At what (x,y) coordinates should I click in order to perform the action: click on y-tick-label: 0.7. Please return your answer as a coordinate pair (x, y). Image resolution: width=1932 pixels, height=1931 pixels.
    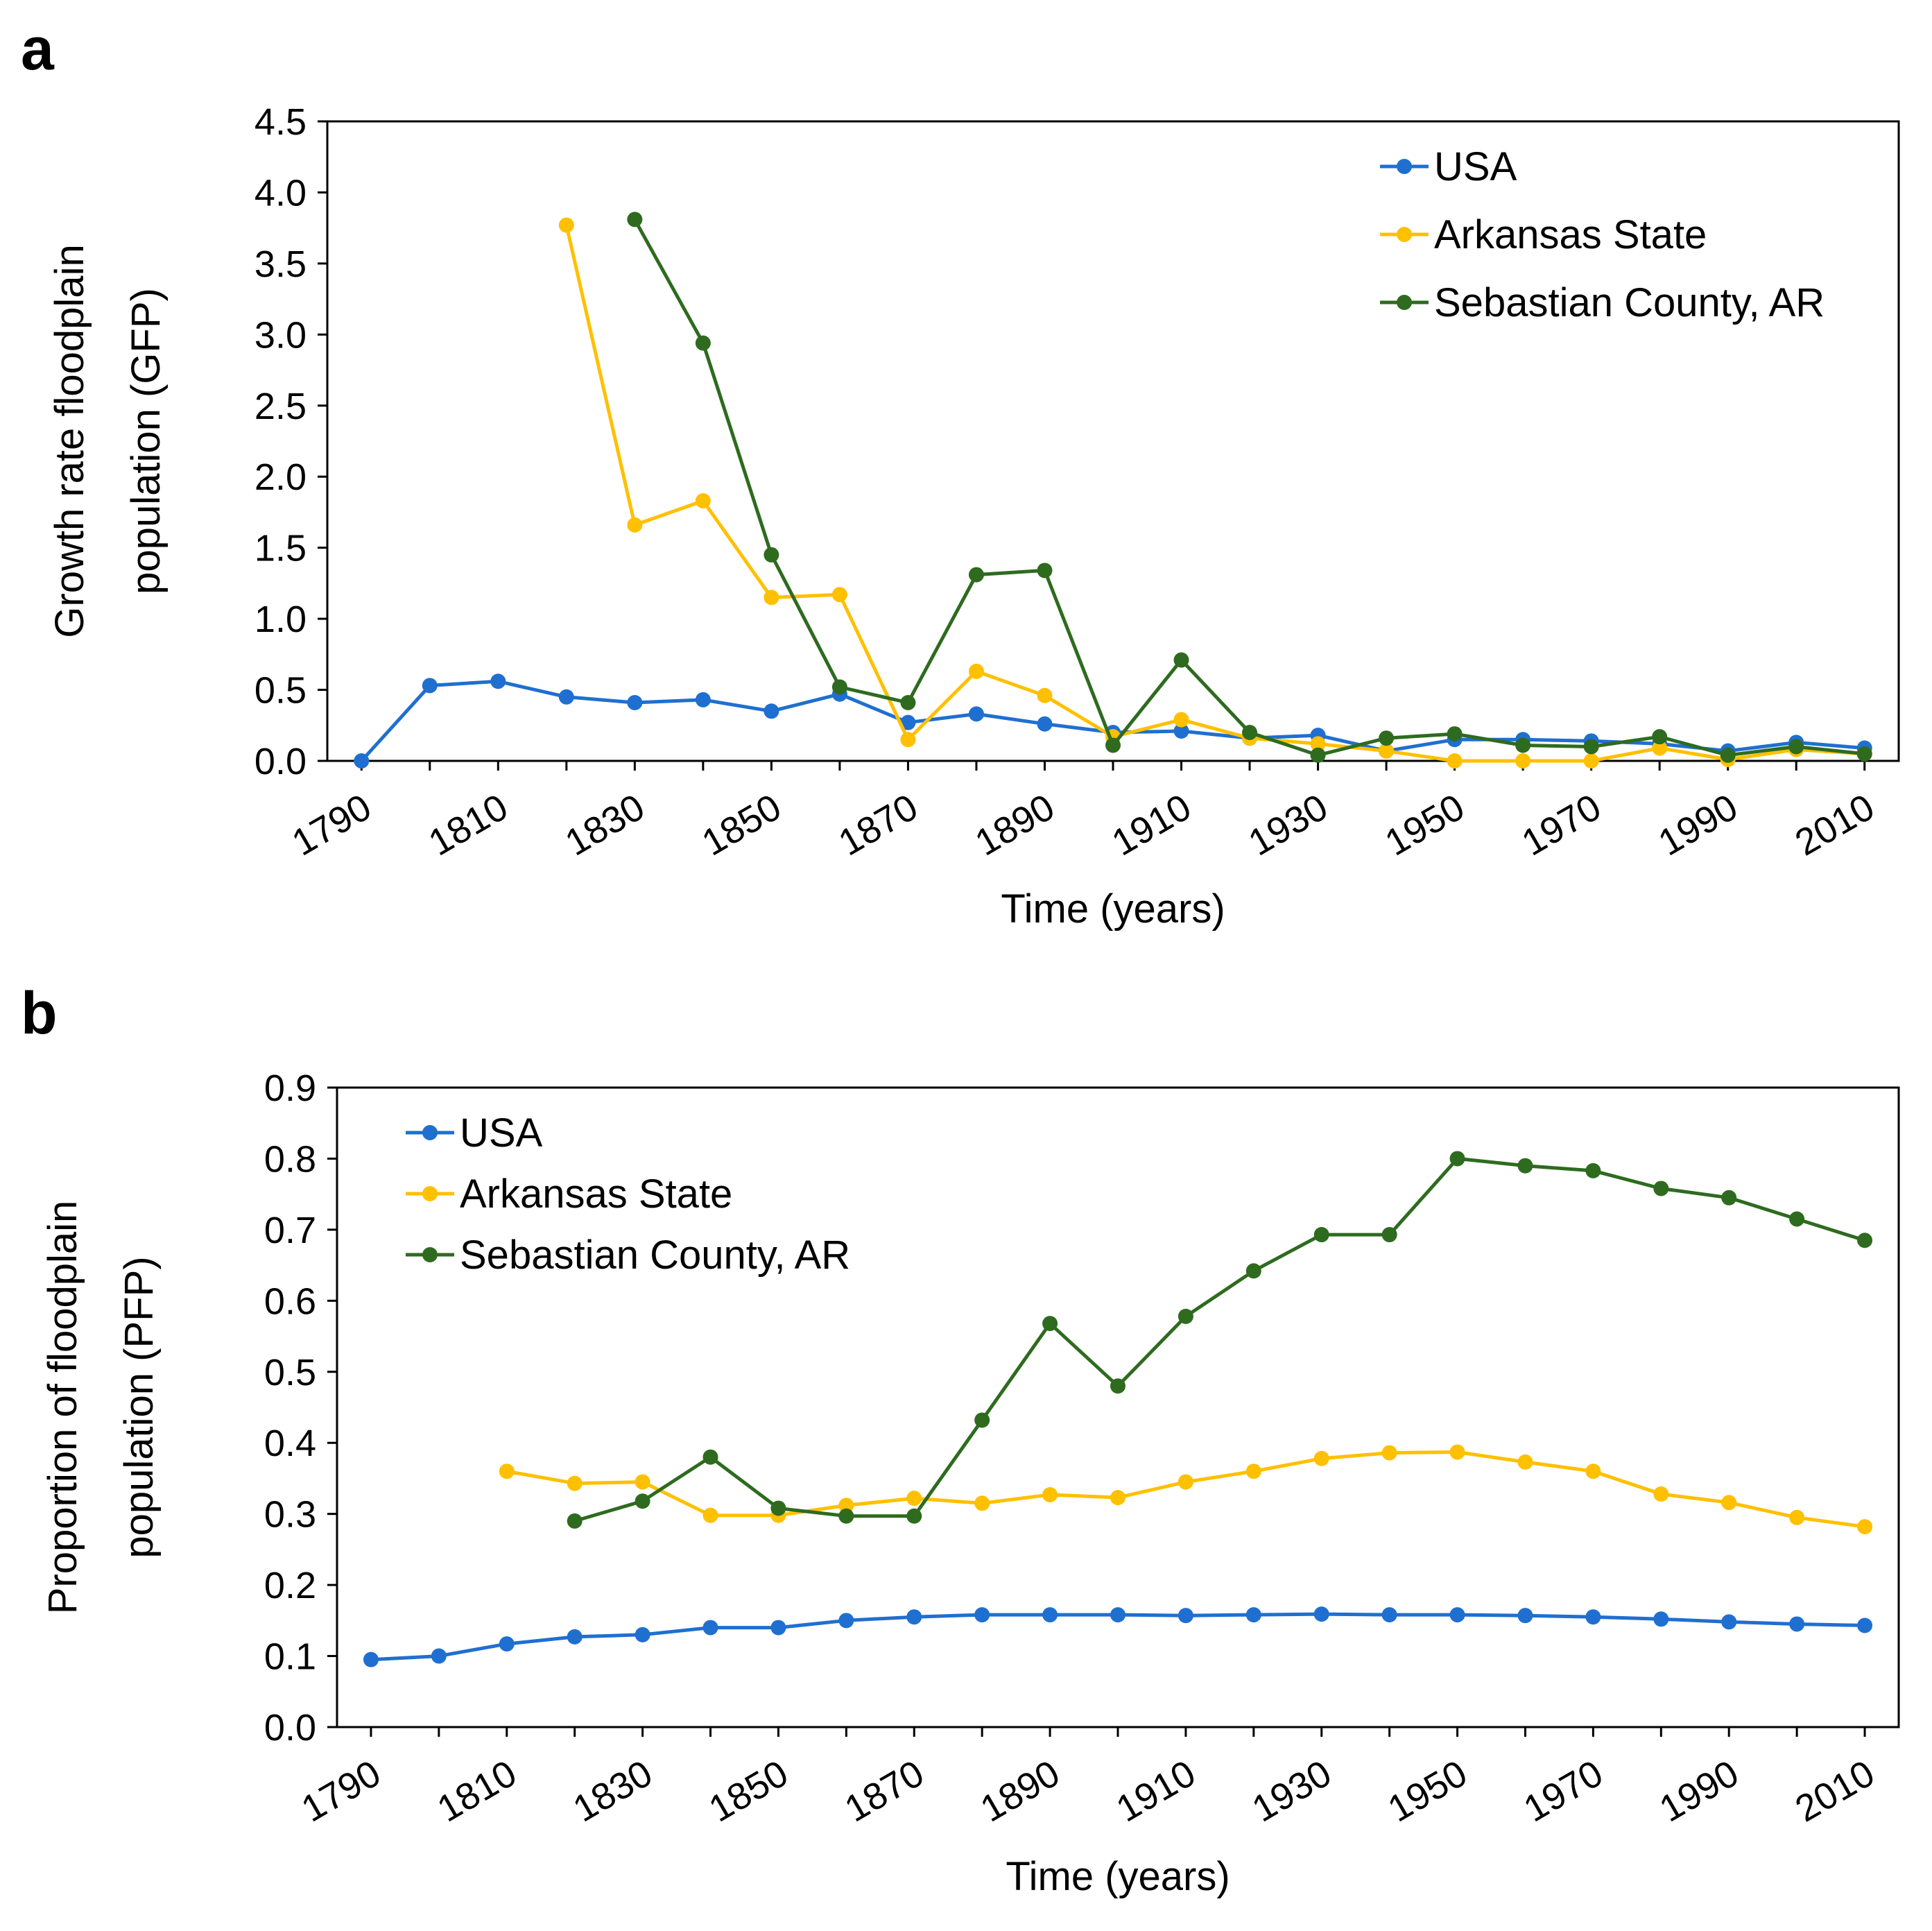
    Looking at the image, I should click on (290, 1230).